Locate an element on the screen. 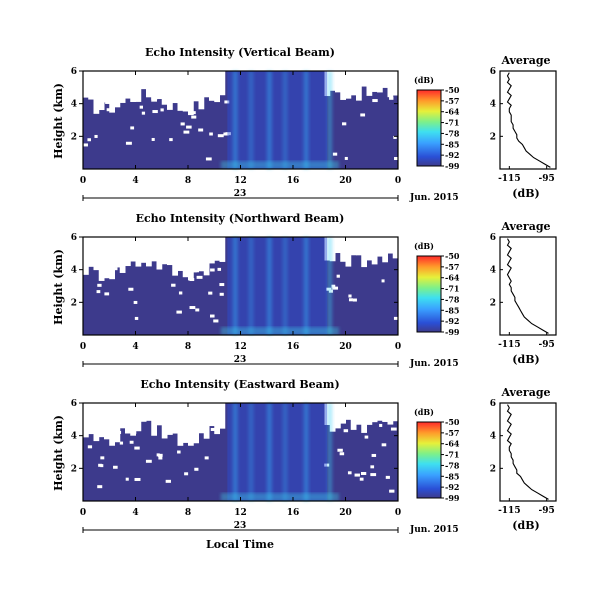 The width and height of the screenshot is (610, 598). x-tick-label: 20 is located at coordinates (345, 181).